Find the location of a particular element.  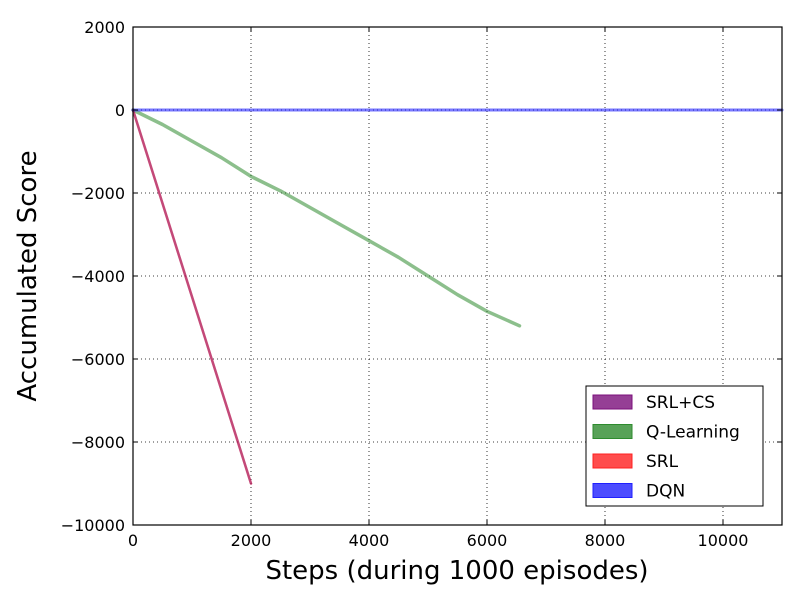

x-tick-label: 0 is located at coordinates (133, 540).